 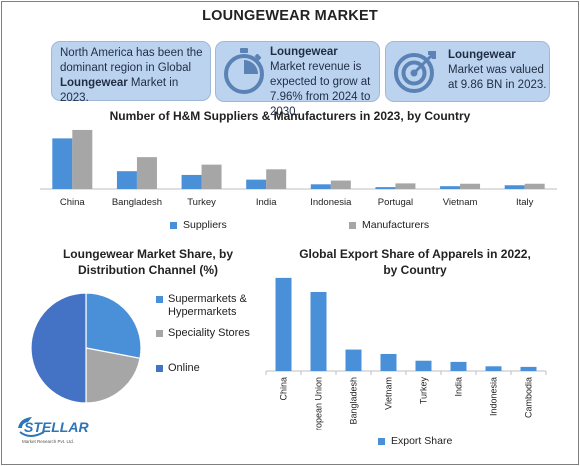 What do you see at coordinates (320, 186) in the screenshot?
I see `bar-suppliers-indonesia` at bounding box center [320, 186].